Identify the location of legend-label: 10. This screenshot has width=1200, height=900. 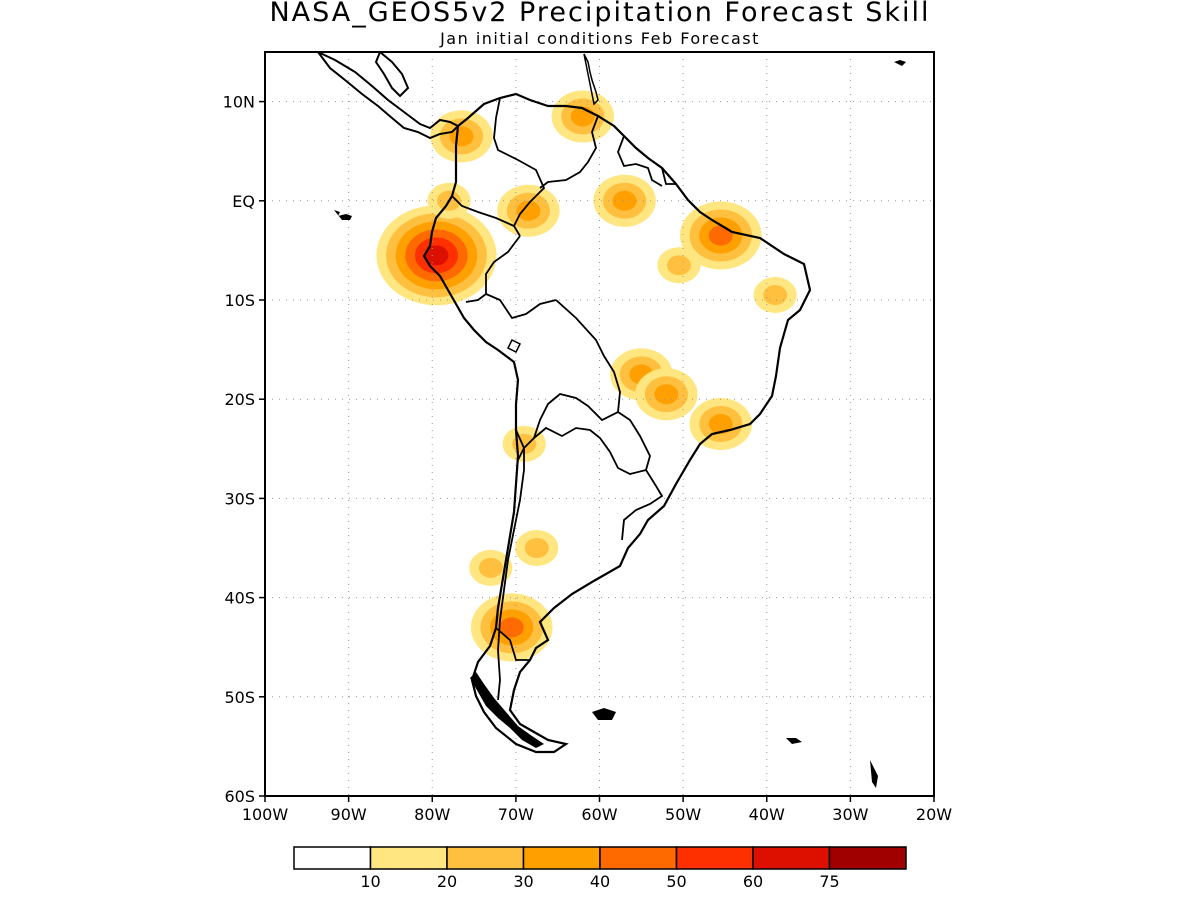
(370, 881).